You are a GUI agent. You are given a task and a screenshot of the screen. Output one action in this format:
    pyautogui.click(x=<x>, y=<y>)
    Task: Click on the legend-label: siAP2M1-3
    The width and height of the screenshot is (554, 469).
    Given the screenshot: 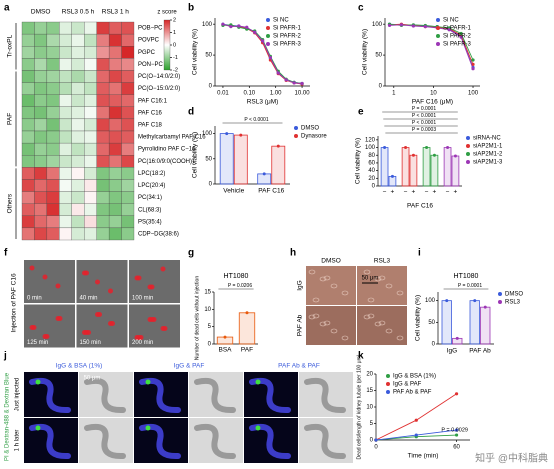 What is the action you would take?
    pyautogui.click(x=488, y=163)
    